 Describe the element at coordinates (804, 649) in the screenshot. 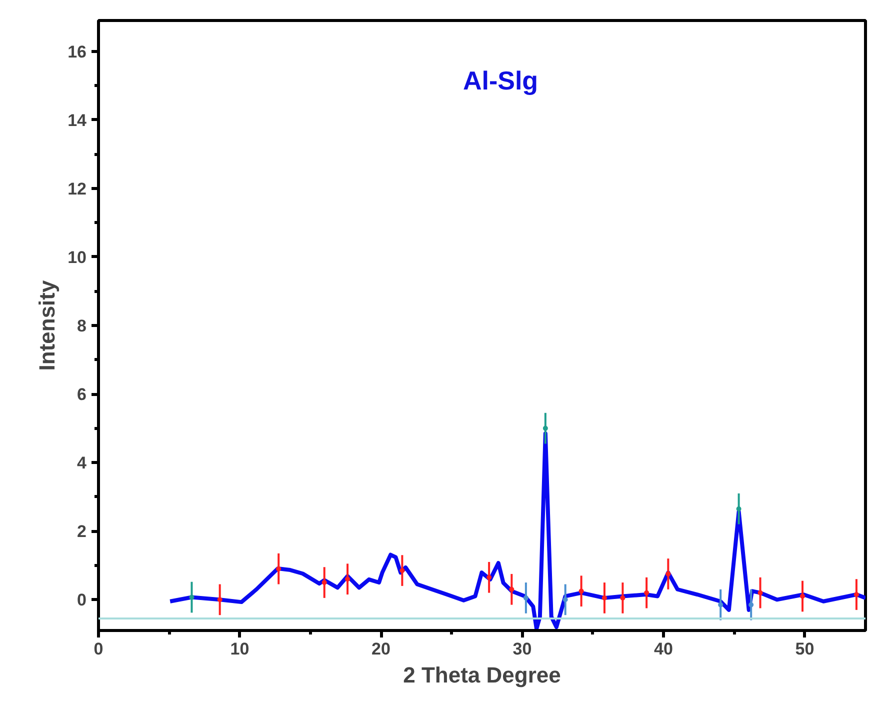

I see `x-tick-label: 50` at that location.